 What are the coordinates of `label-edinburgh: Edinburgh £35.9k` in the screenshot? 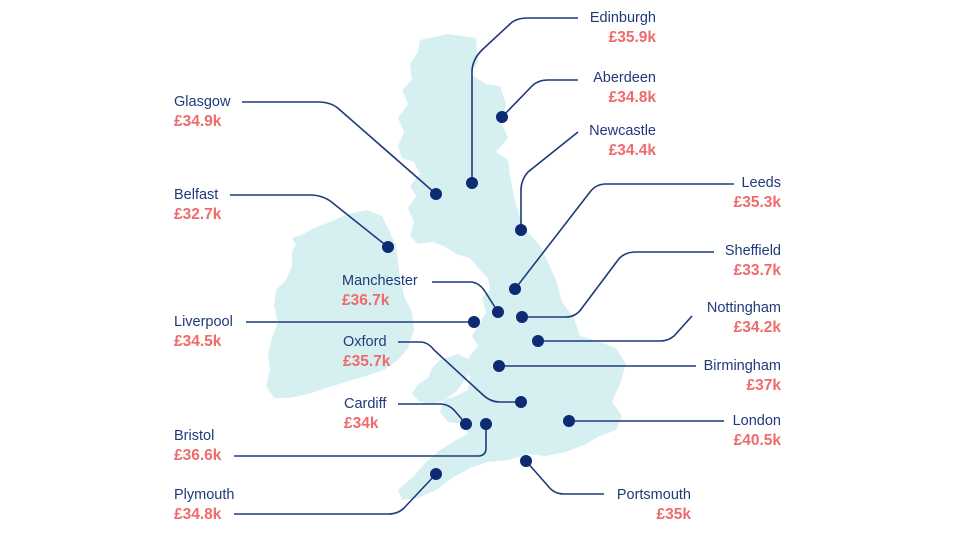 It's located at (623, 28).